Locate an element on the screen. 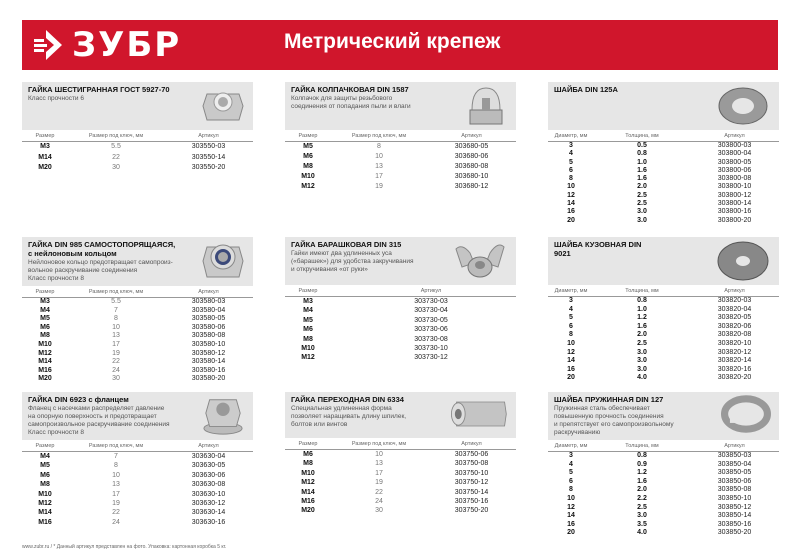  section-header: ШАЙБА КУЗОВНАЯ DIN 9021 is located at coordinates (663, 261).